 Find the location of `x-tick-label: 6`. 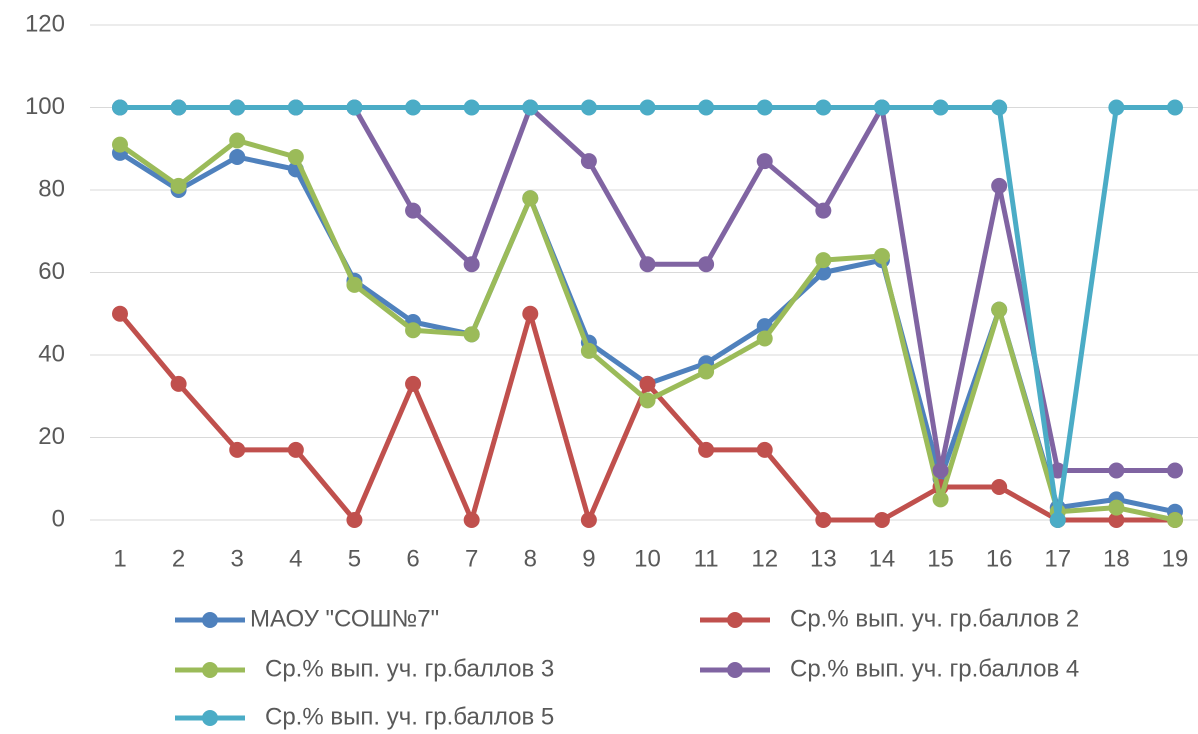

x-tick-label: 6 is located at coordinates (412, 558).